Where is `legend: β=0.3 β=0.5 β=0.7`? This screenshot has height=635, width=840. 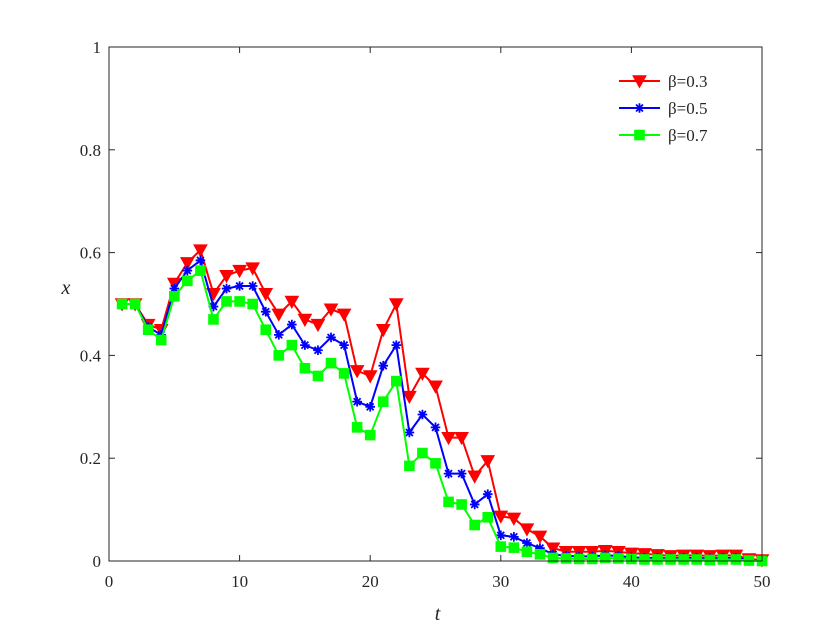
legend: β=0.3 β=0.5 β=0.7 is located at coordinates (663, 108).